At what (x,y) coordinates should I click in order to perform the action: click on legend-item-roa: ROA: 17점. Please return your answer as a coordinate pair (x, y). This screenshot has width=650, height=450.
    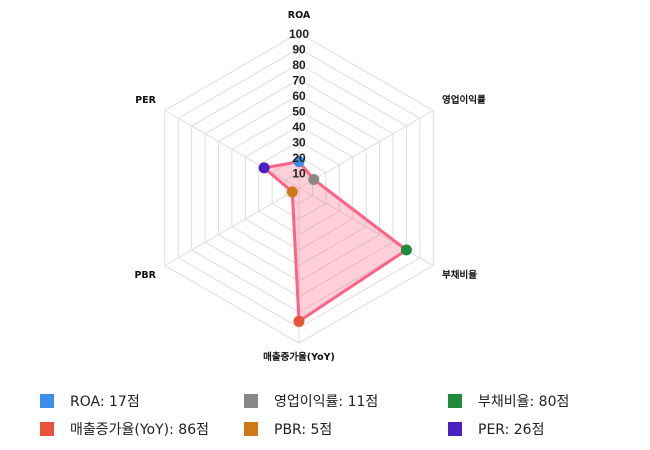
    Looking at the image, I should click on (142, 401).